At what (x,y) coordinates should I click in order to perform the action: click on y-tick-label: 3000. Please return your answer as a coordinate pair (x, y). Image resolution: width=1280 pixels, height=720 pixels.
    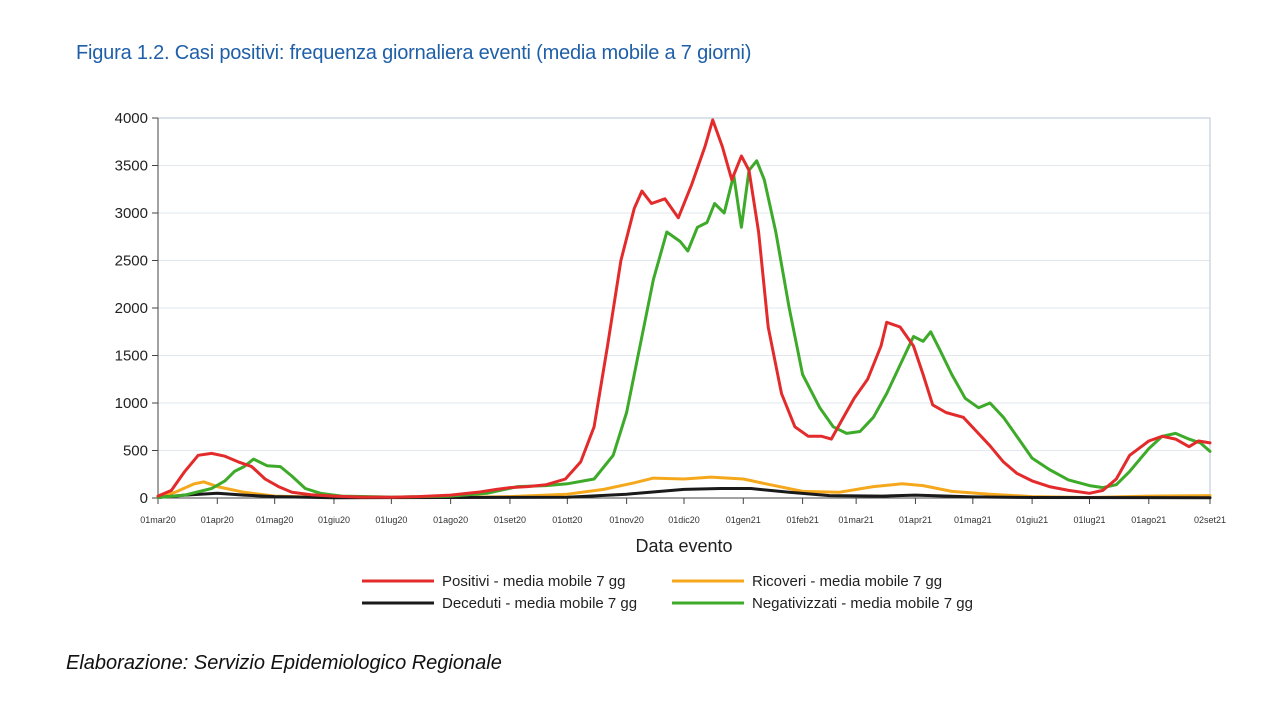
    Looking at the image, I should click on (131, 213).